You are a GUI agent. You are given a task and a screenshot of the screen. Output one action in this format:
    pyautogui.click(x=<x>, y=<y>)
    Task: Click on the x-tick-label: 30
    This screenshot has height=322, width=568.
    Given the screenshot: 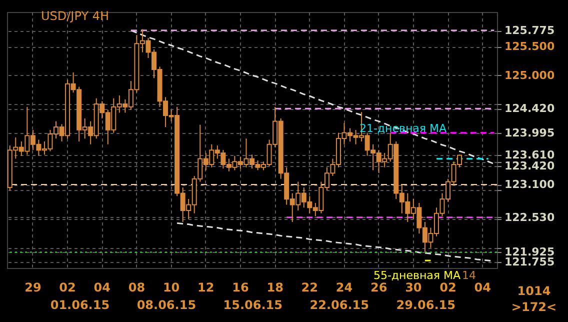 What is the action you would take?
    pyautogui.click(x=413, y=287)
    